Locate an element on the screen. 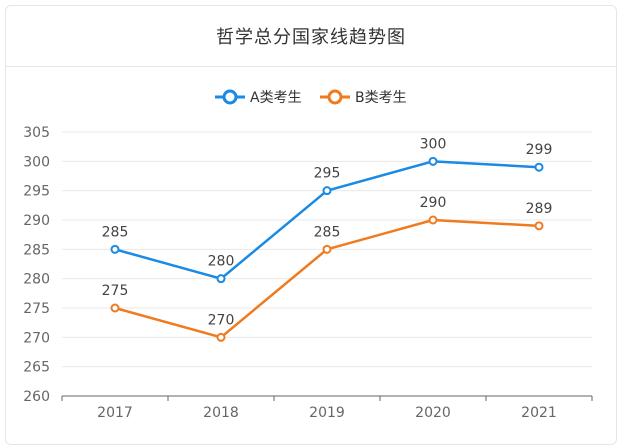 This screenshot has height=445, width=628. data-label-0-4: 299 is located at coordinates (539, 150).